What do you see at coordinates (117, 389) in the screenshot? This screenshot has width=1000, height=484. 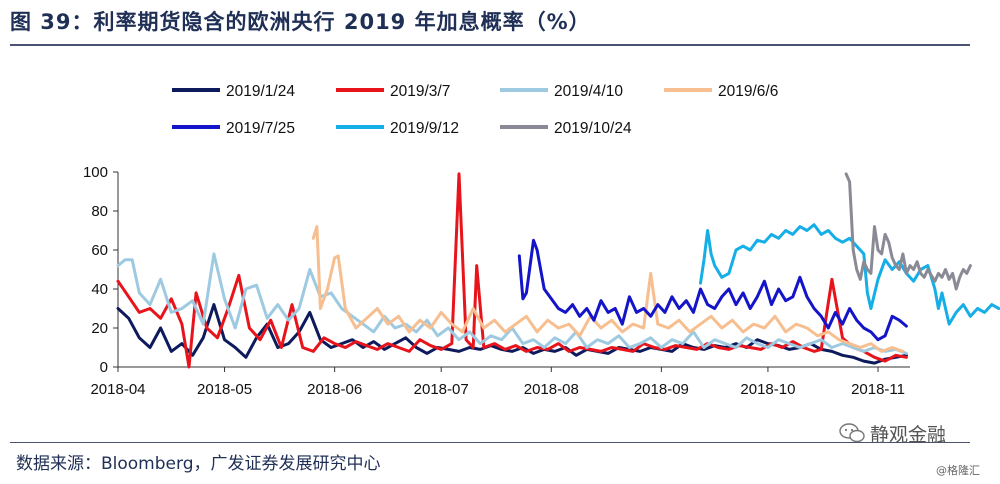 I see `x-tick-label: 2018-04` at bounding box center [117, 389].